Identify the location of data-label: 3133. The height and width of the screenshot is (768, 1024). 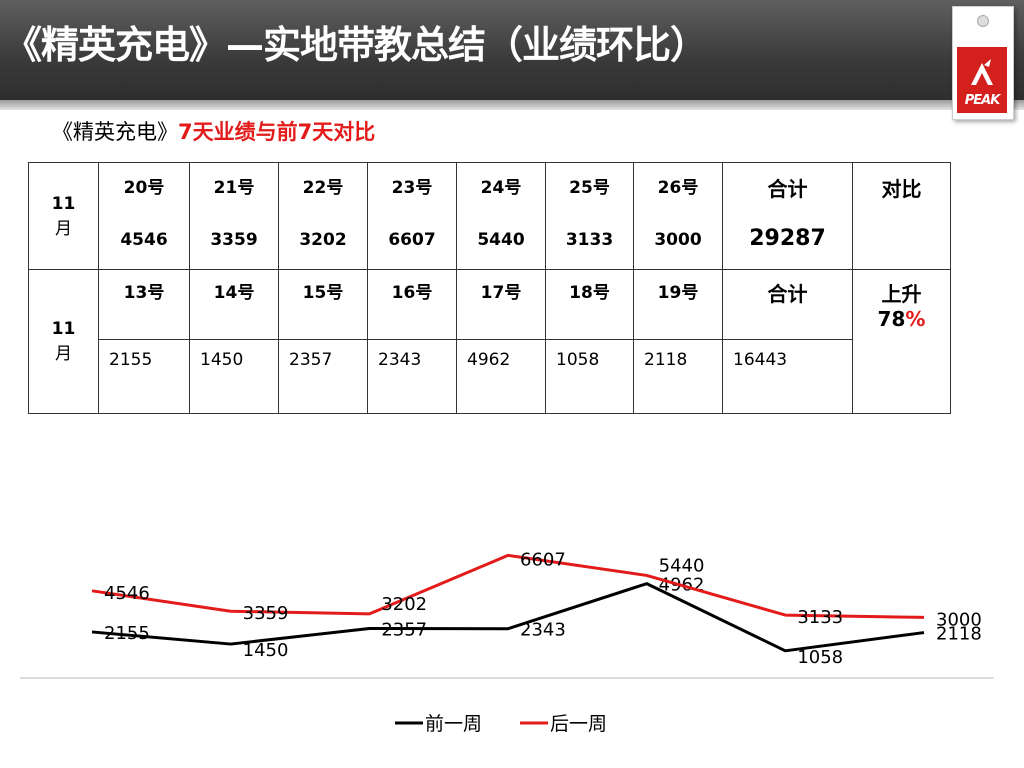
(820, 617).